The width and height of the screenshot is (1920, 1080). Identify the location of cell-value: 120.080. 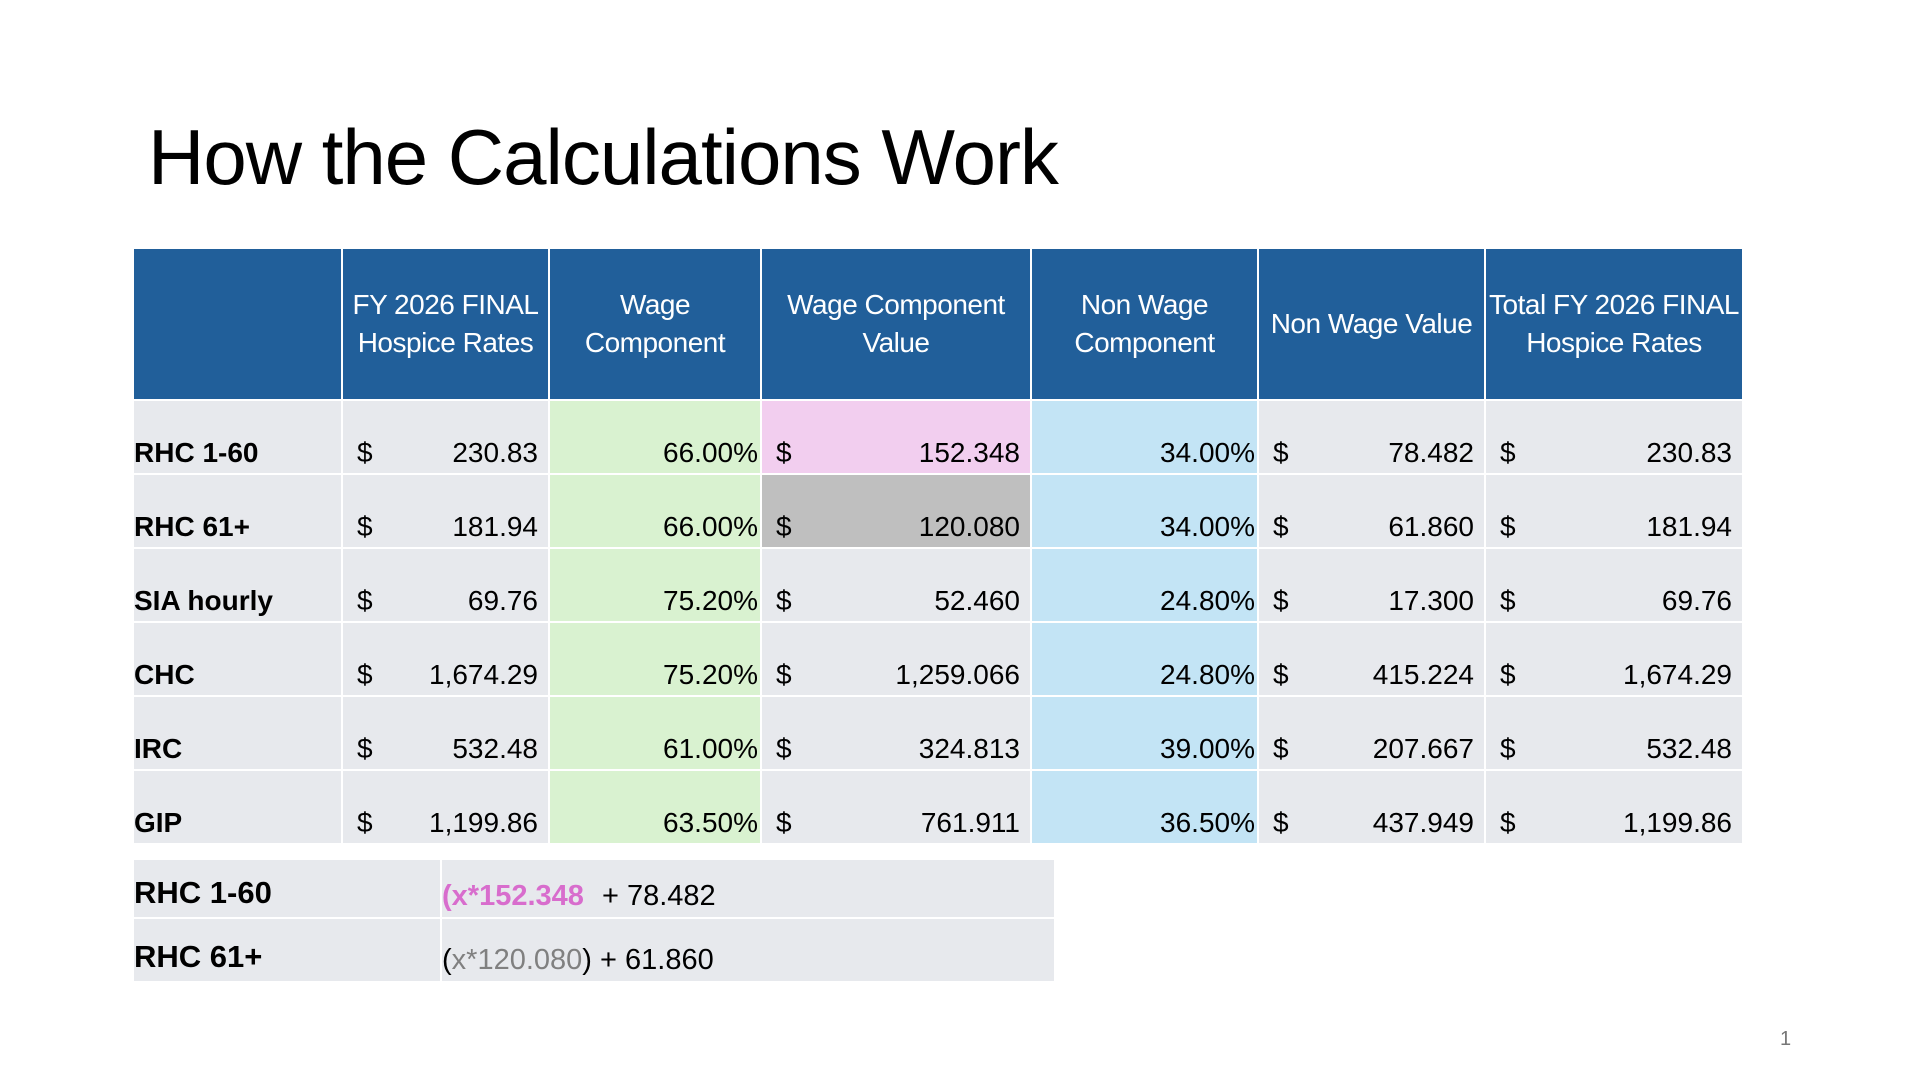
(969, 526).